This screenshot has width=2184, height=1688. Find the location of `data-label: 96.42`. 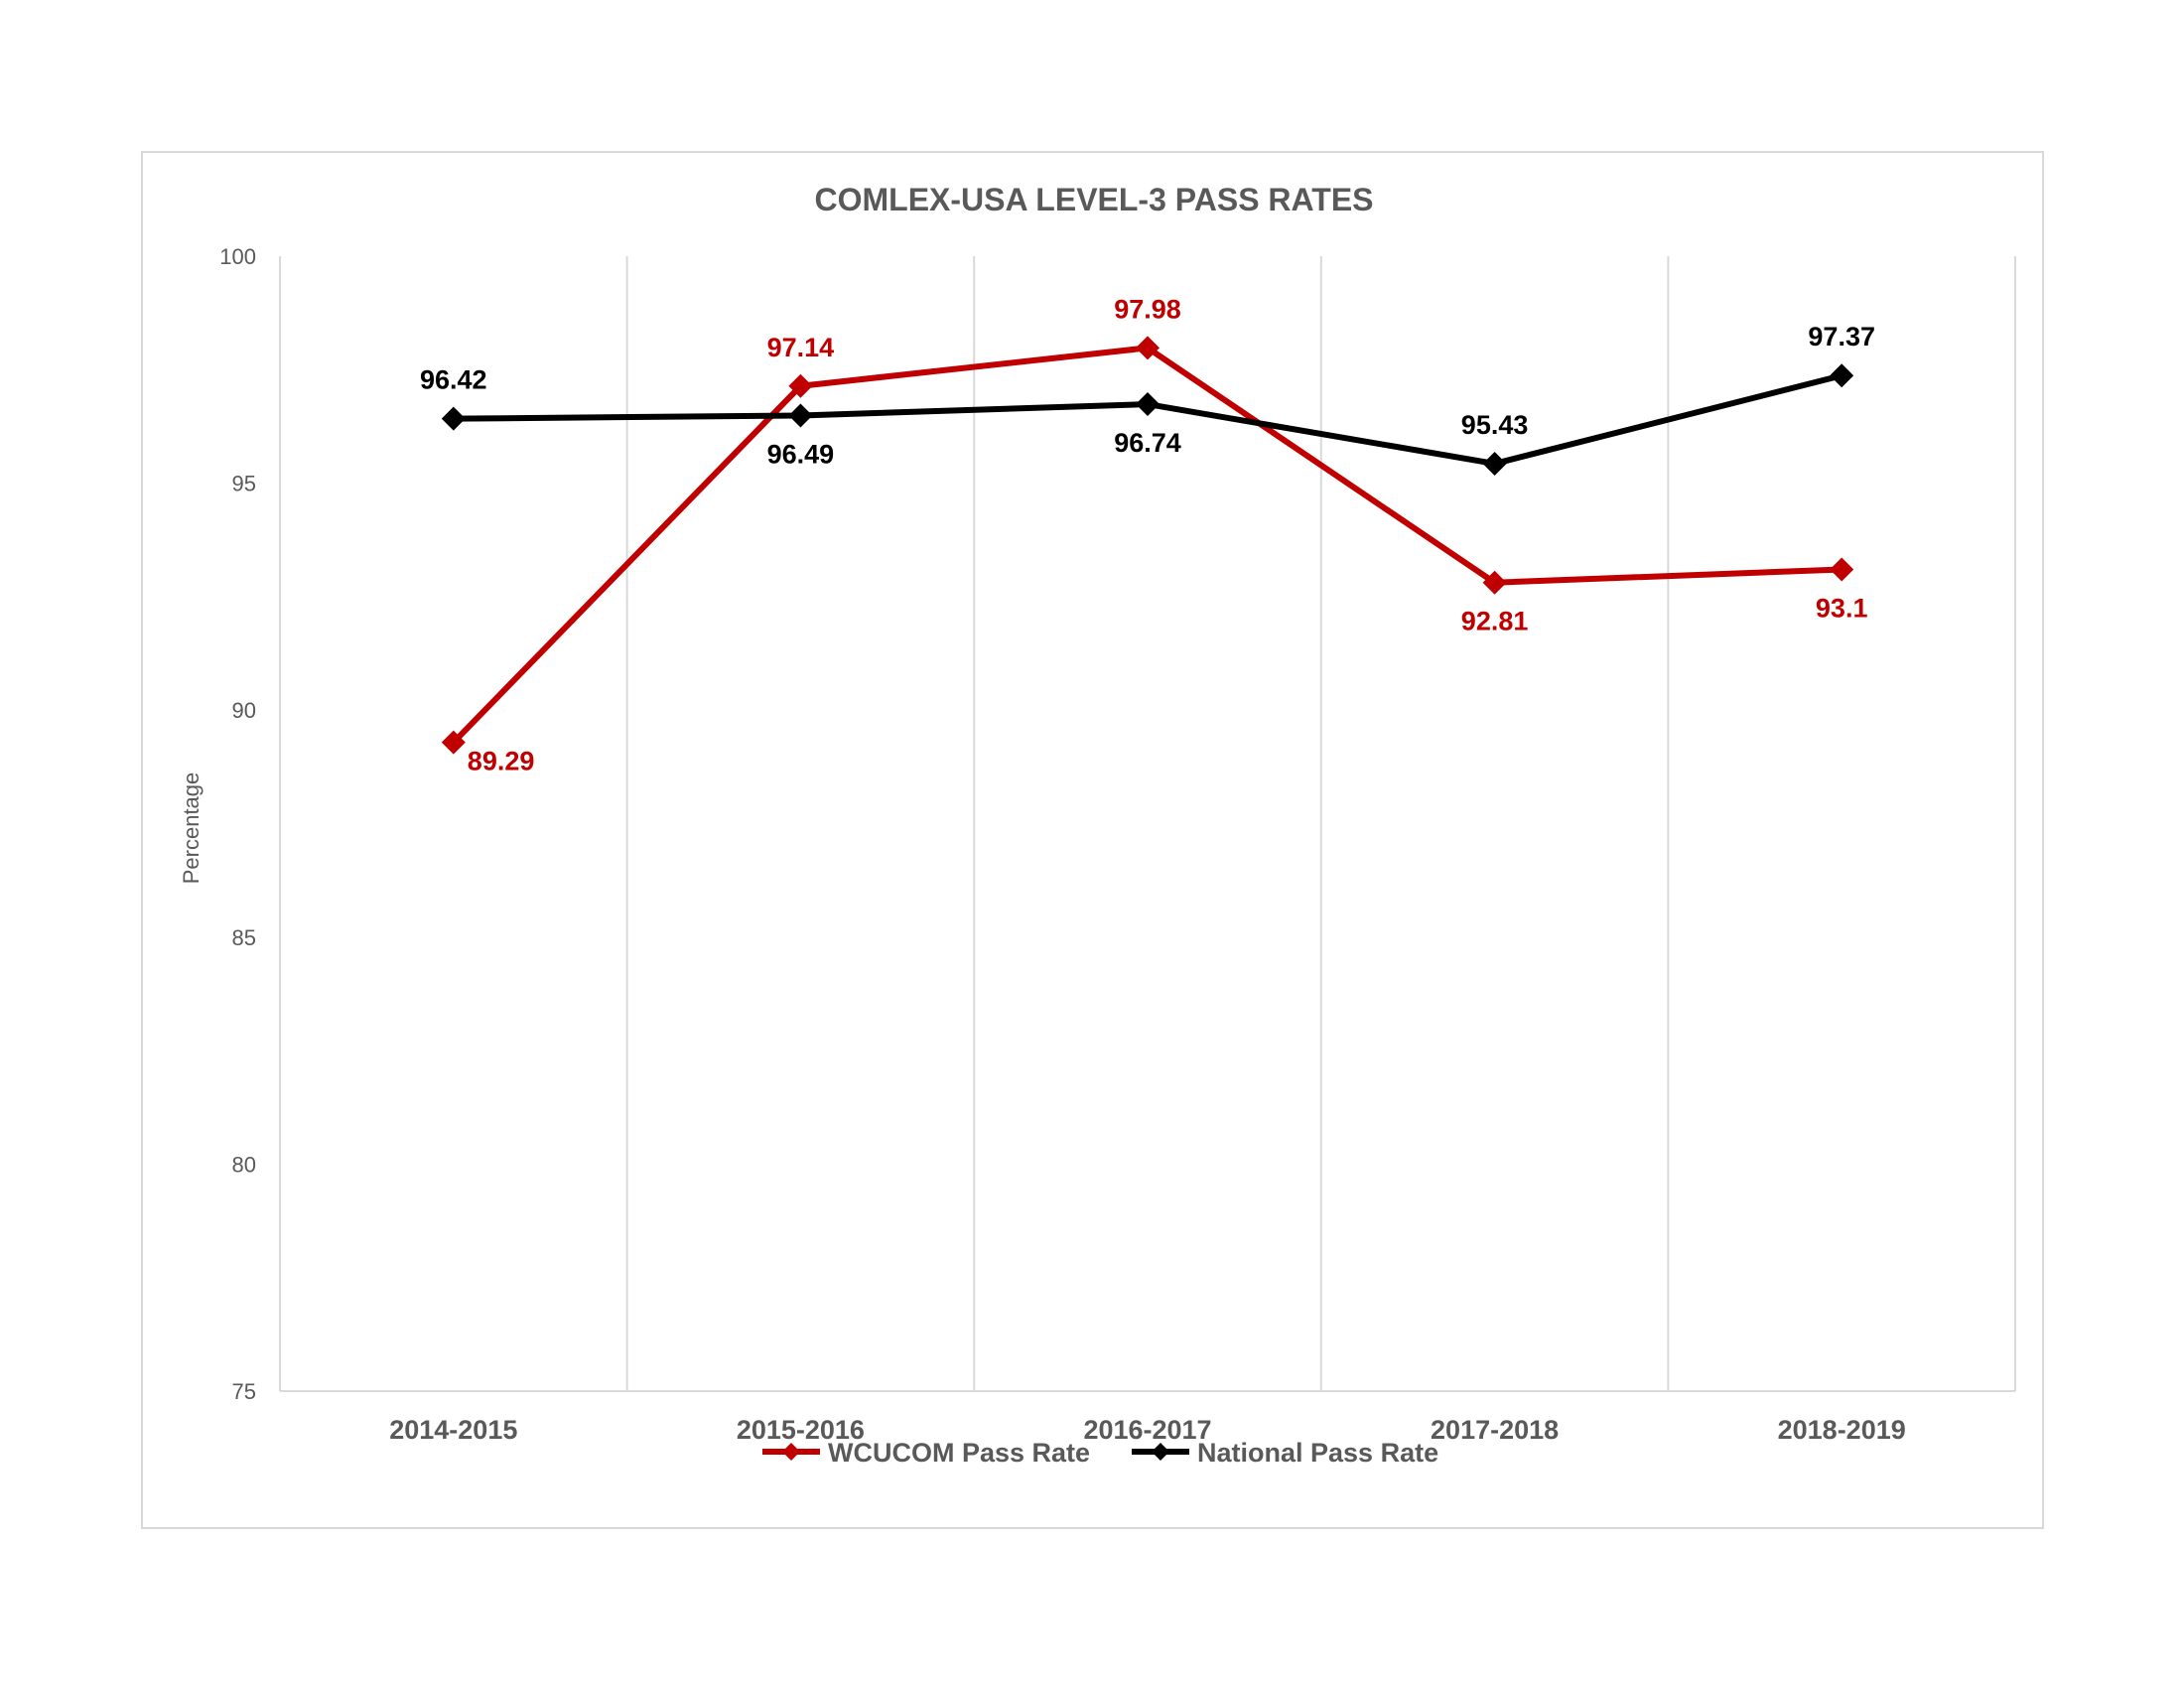

data-label: 96.42 is located at coordinates (453, 380).